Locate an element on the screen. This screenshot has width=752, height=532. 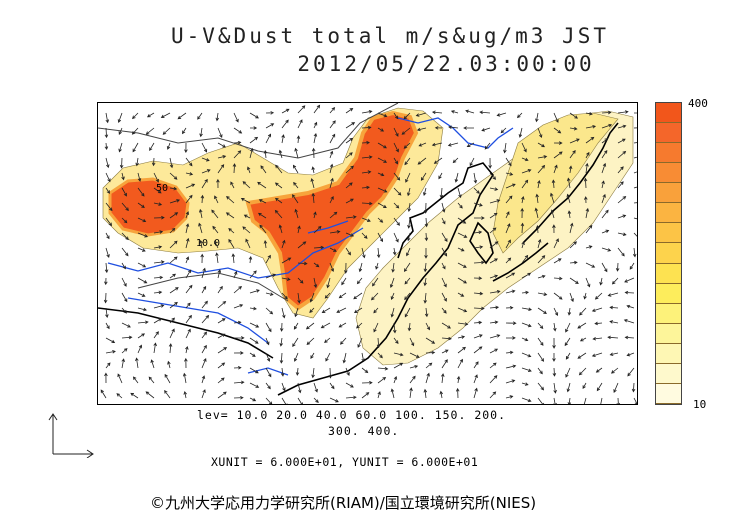
color-scale-segment is located at coordinates (668, 313).